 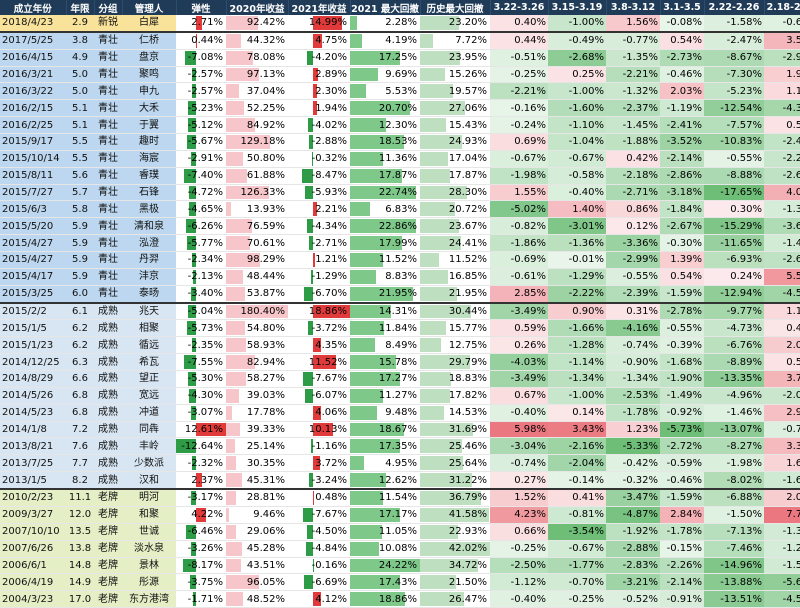 I want to click on table-cell: -2.18%, so click(x=633, y=175).